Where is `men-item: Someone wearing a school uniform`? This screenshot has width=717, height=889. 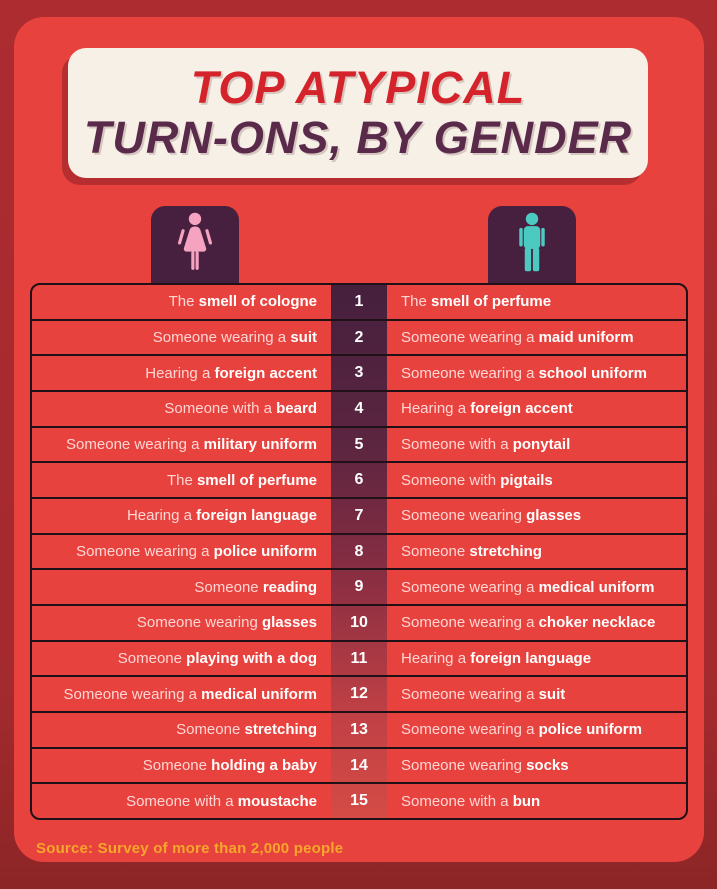
men-item: Someone wearing a school uniform is located at coordinates (524, 373).